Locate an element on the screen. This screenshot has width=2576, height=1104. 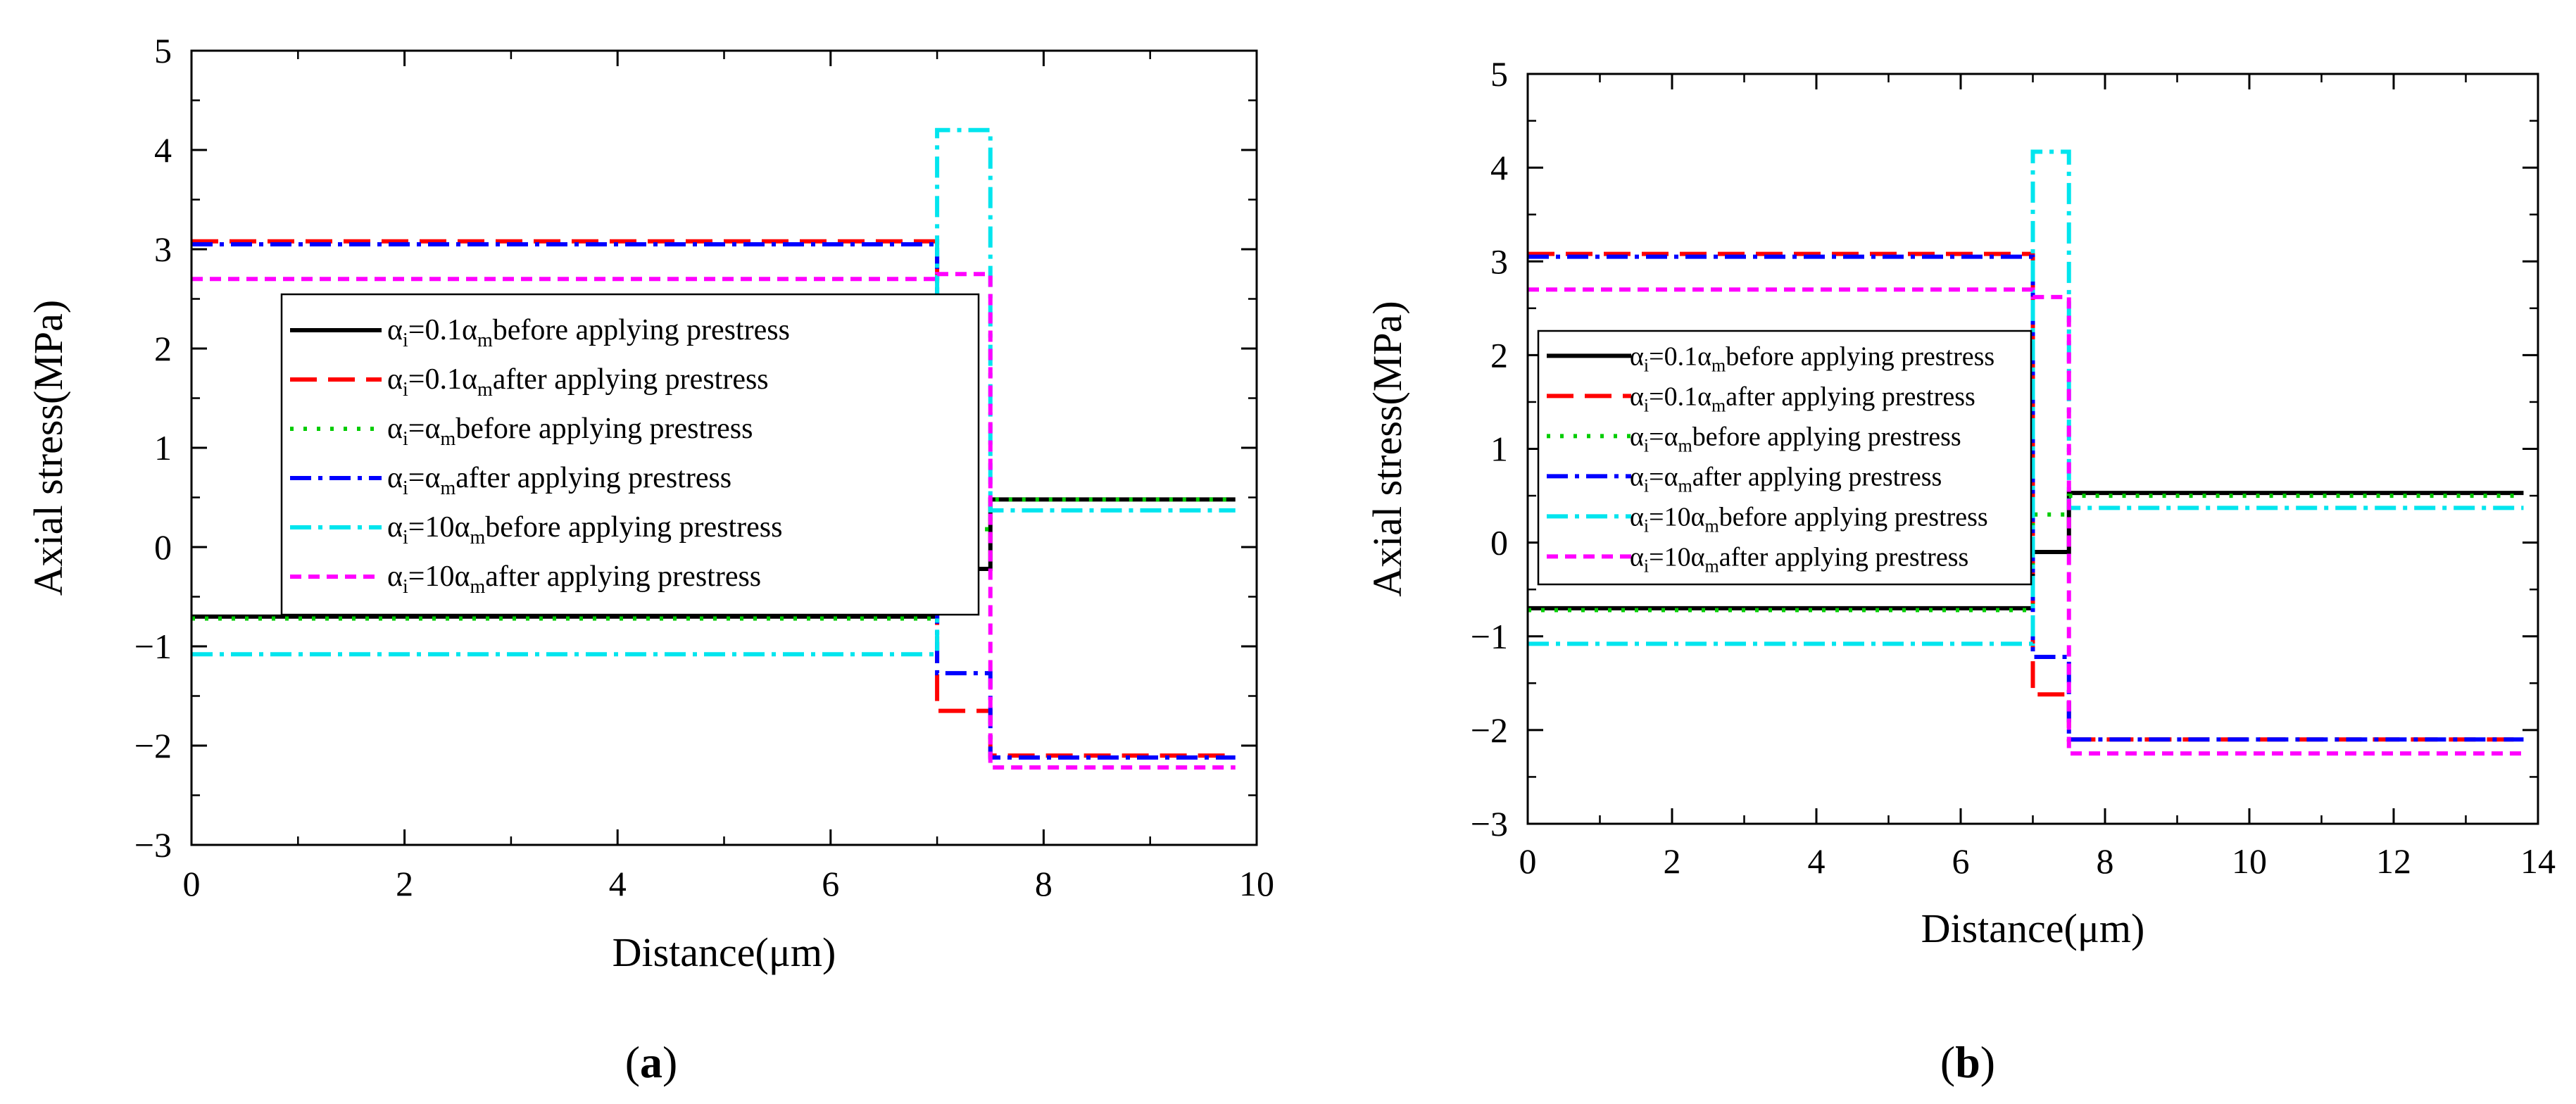
panel-label-b: (b) is located at coordinates (1968, 1062).